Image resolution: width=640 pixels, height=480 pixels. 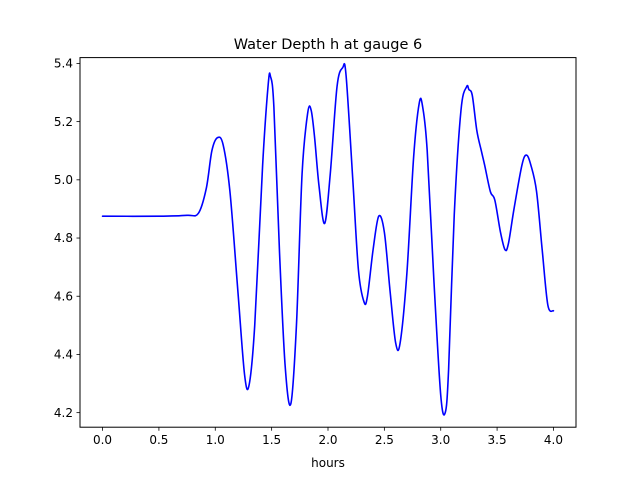 I want to click on x-tick-label: 3.5, so click(x=497, y=440).